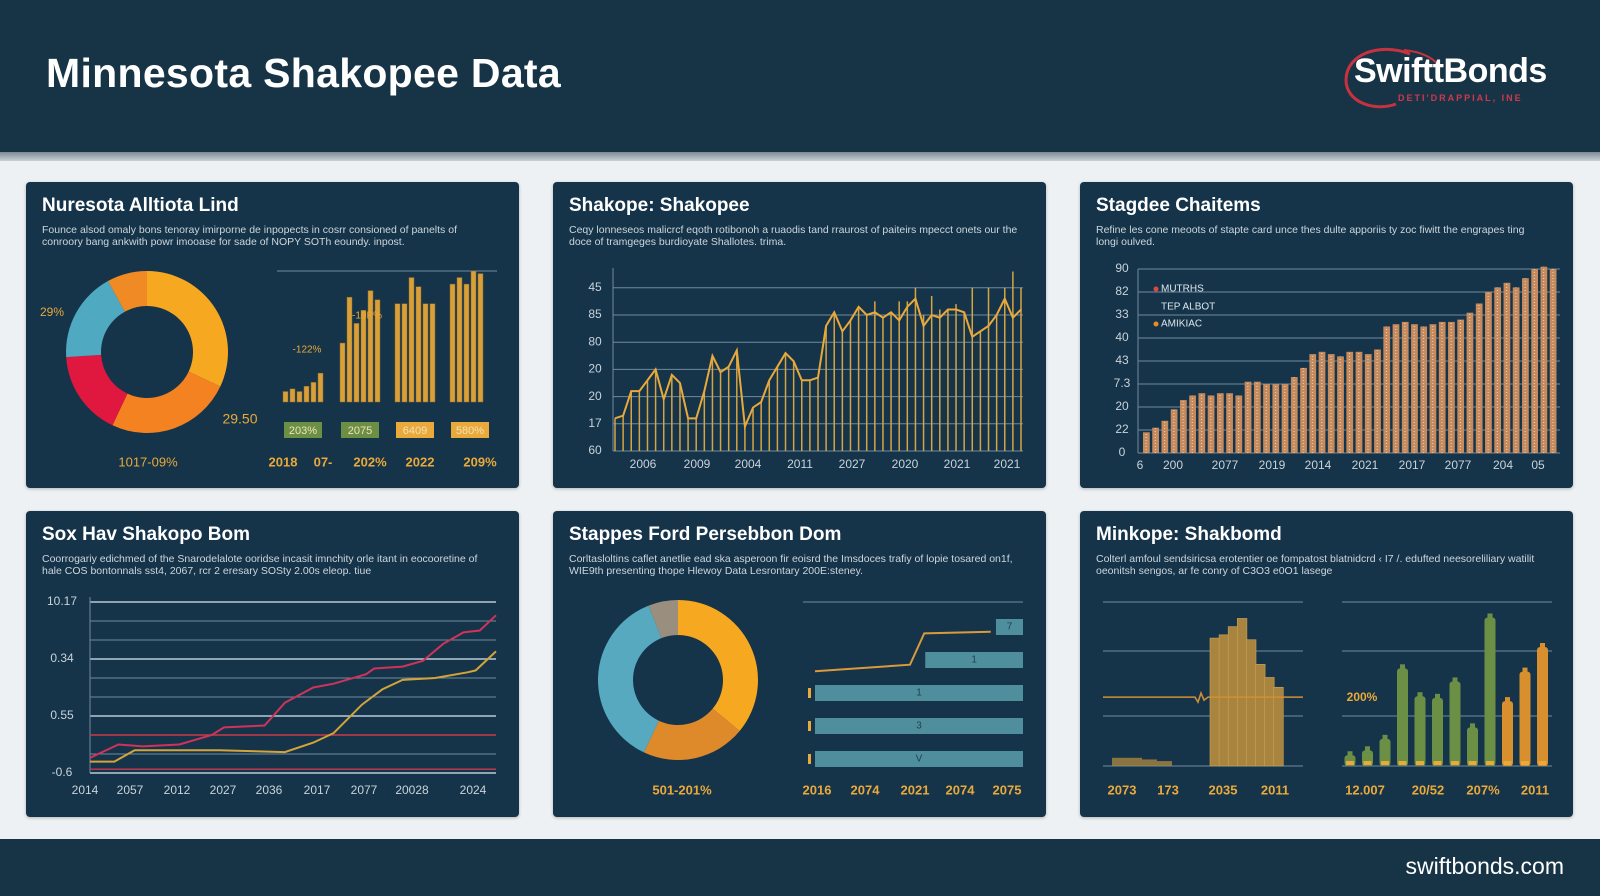  I want to click on logo-name: SwifttBonds, so click(1450, 71).